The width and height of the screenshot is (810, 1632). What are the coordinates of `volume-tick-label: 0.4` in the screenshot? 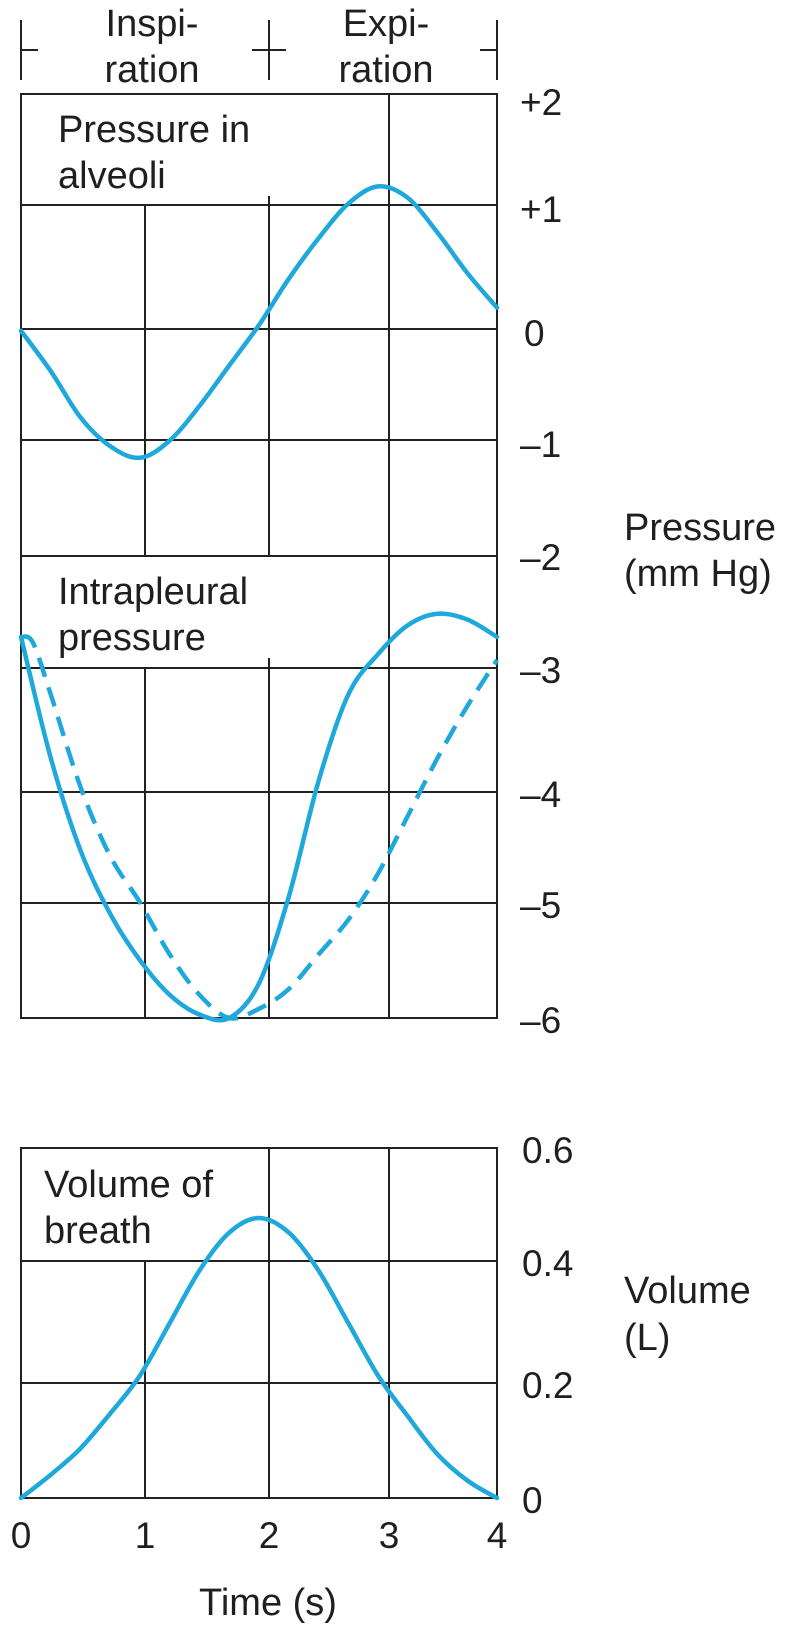 It's located at (547, 1263).